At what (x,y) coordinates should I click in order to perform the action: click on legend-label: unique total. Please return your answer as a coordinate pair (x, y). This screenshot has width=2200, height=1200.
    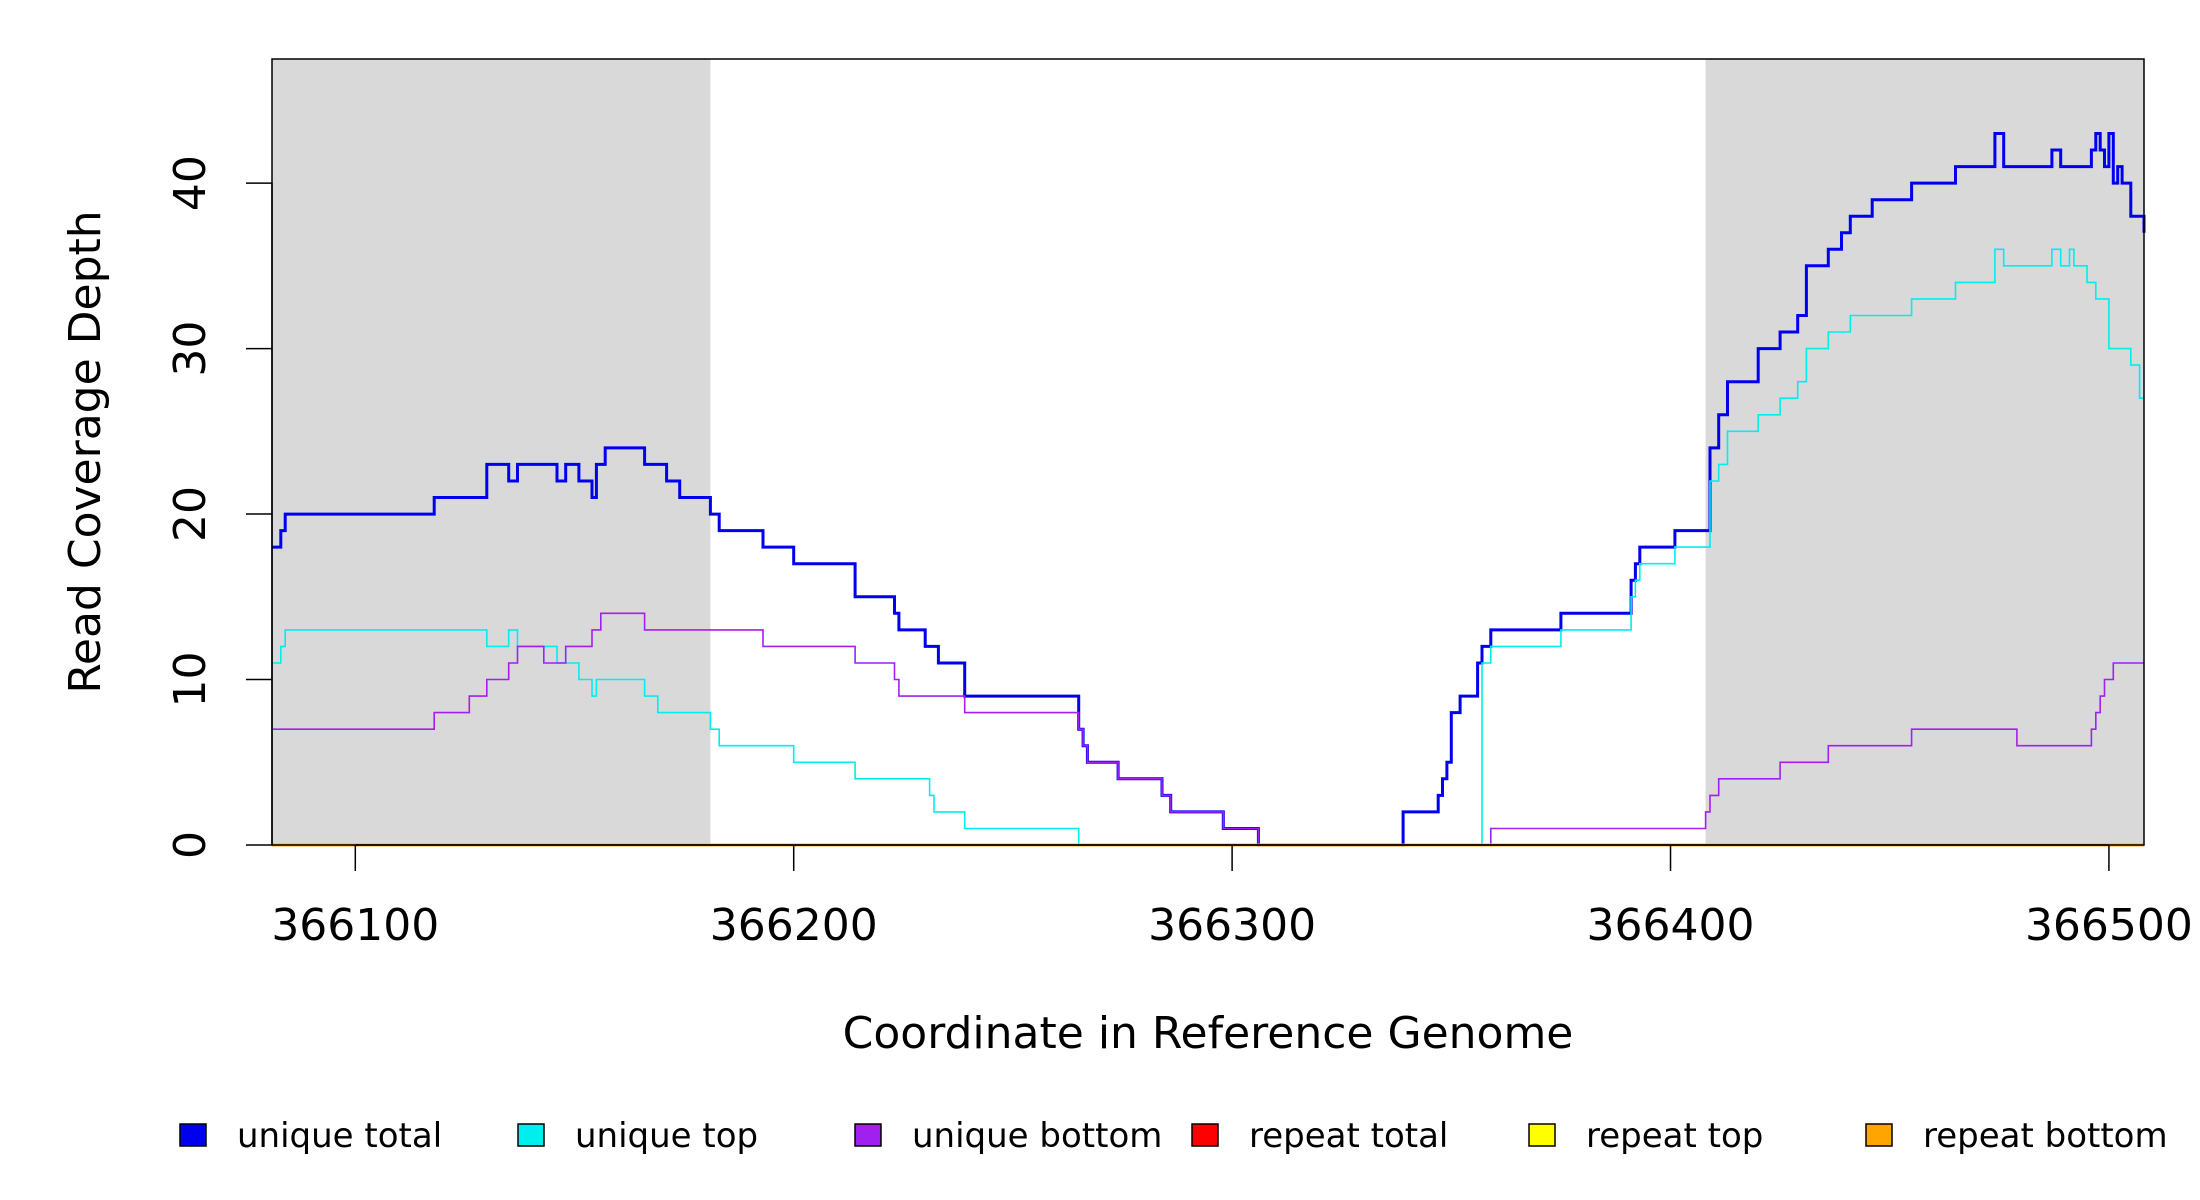
    Looking at the image, I should click on (339, 1136).